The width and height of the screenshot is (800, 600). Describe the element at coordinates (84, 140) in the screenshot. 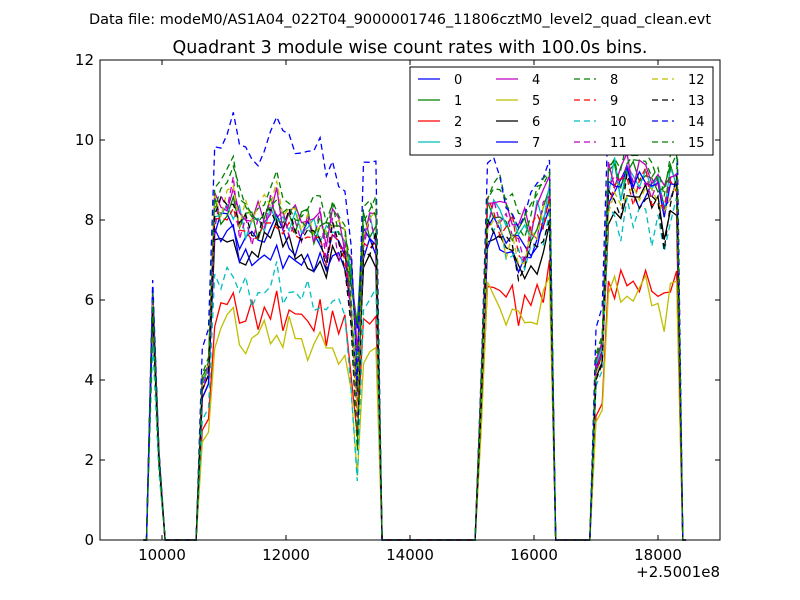

I see `y-tick-label: 10` at that location.